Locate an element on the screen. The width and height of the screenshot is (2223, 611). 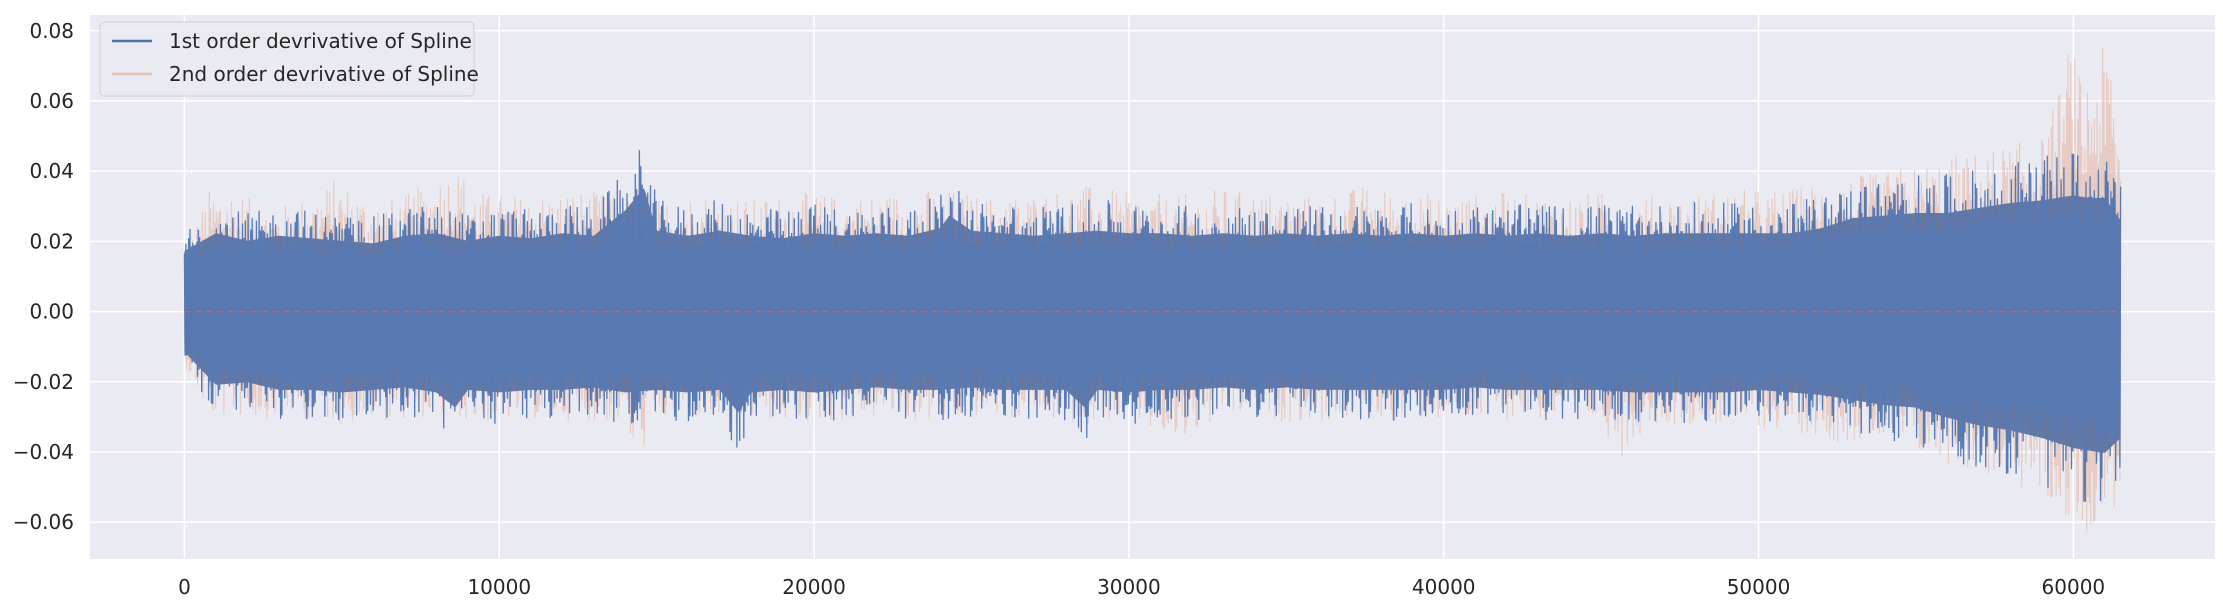
x-tick-label: 60000 is located at coordinates (2074, 587).